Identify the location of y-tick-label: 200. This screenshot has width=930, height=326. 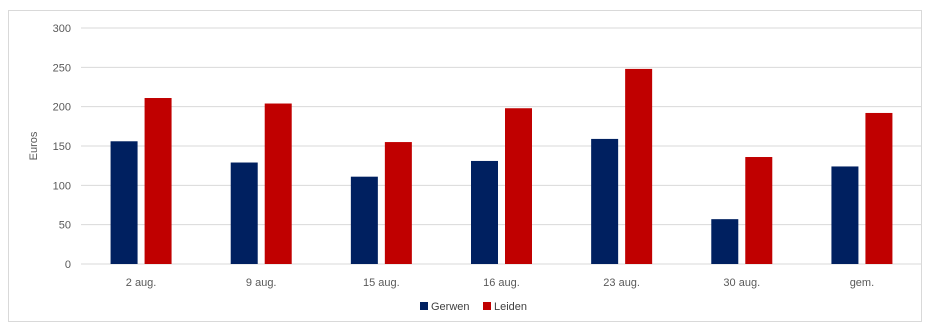
(62, 108).